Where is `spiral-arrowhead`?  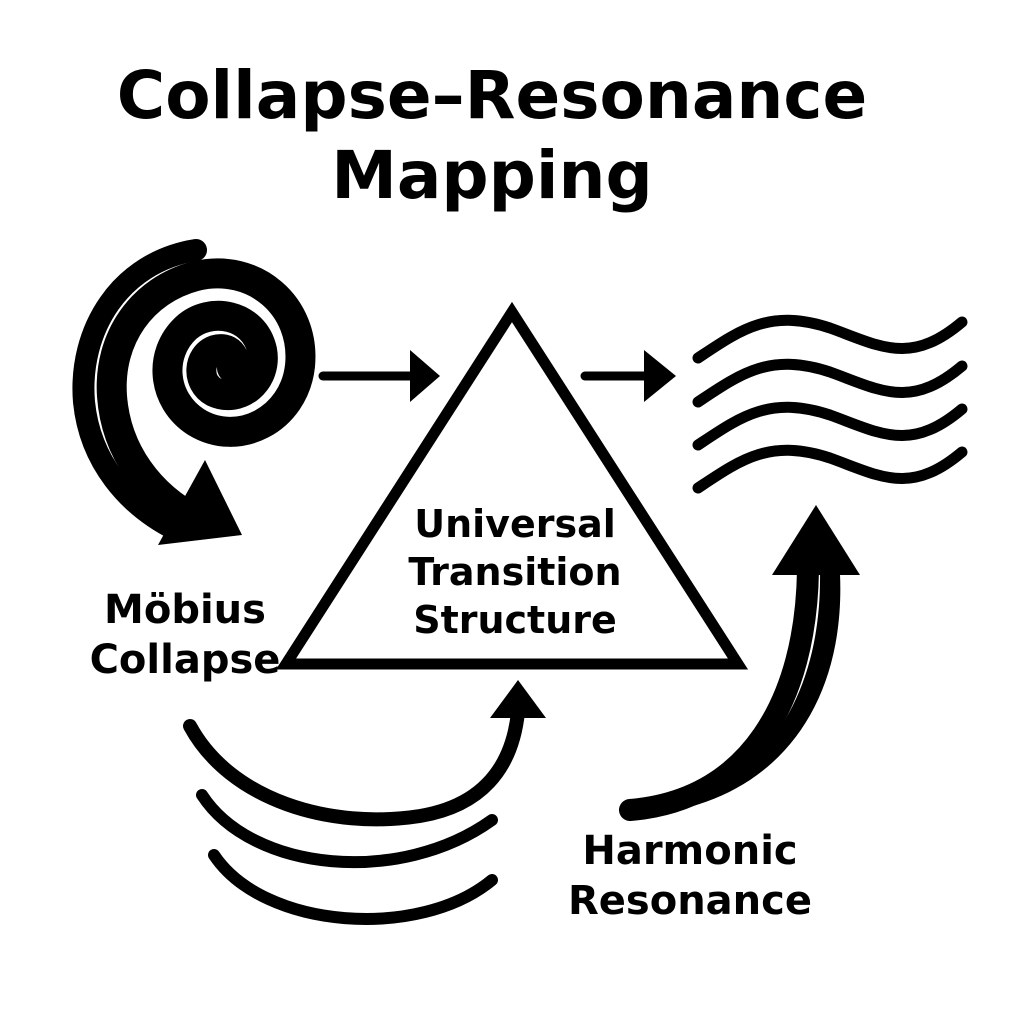
spiral-arrowhead is located at coordinates (200, 502).